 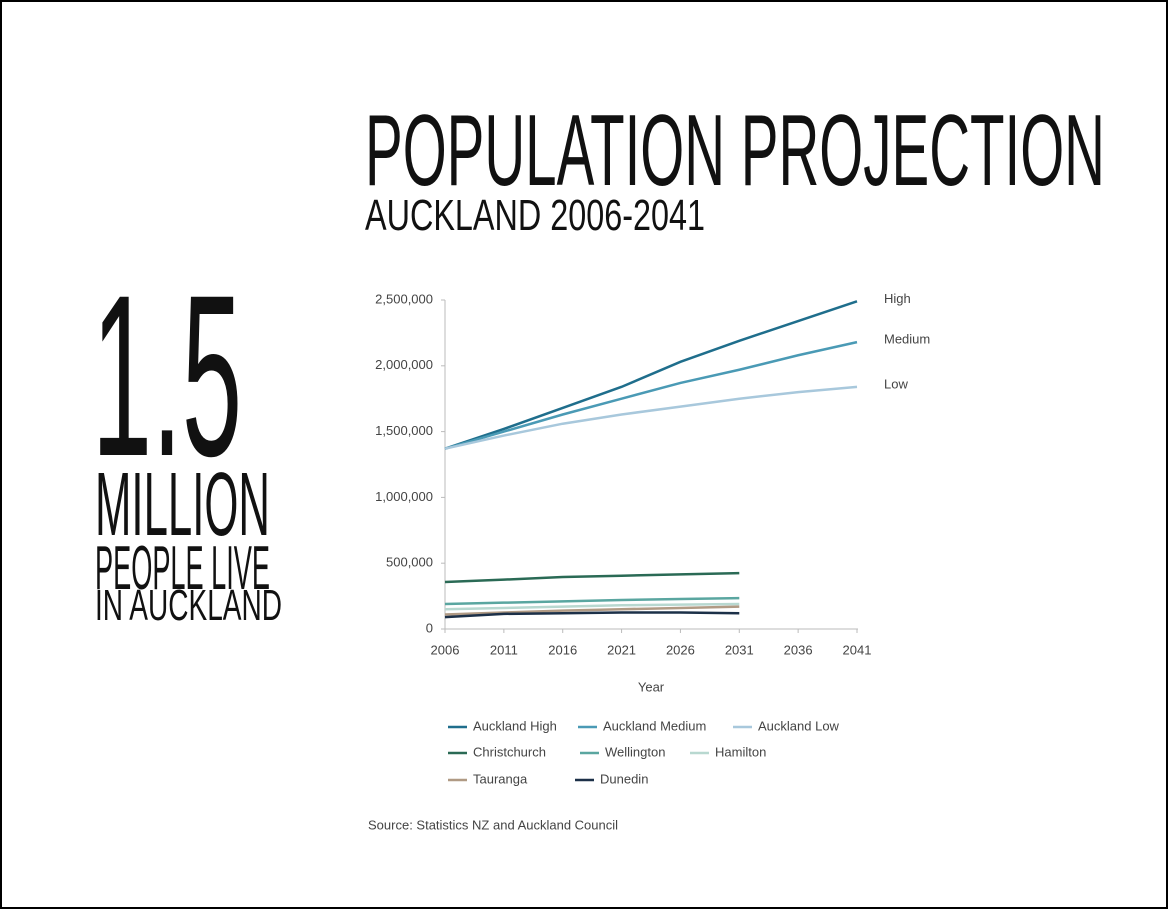 What do you see at coordinates (651, 686) in the screenshot?
I see `x-axis-label: Year` at bounding box center [651, 686].